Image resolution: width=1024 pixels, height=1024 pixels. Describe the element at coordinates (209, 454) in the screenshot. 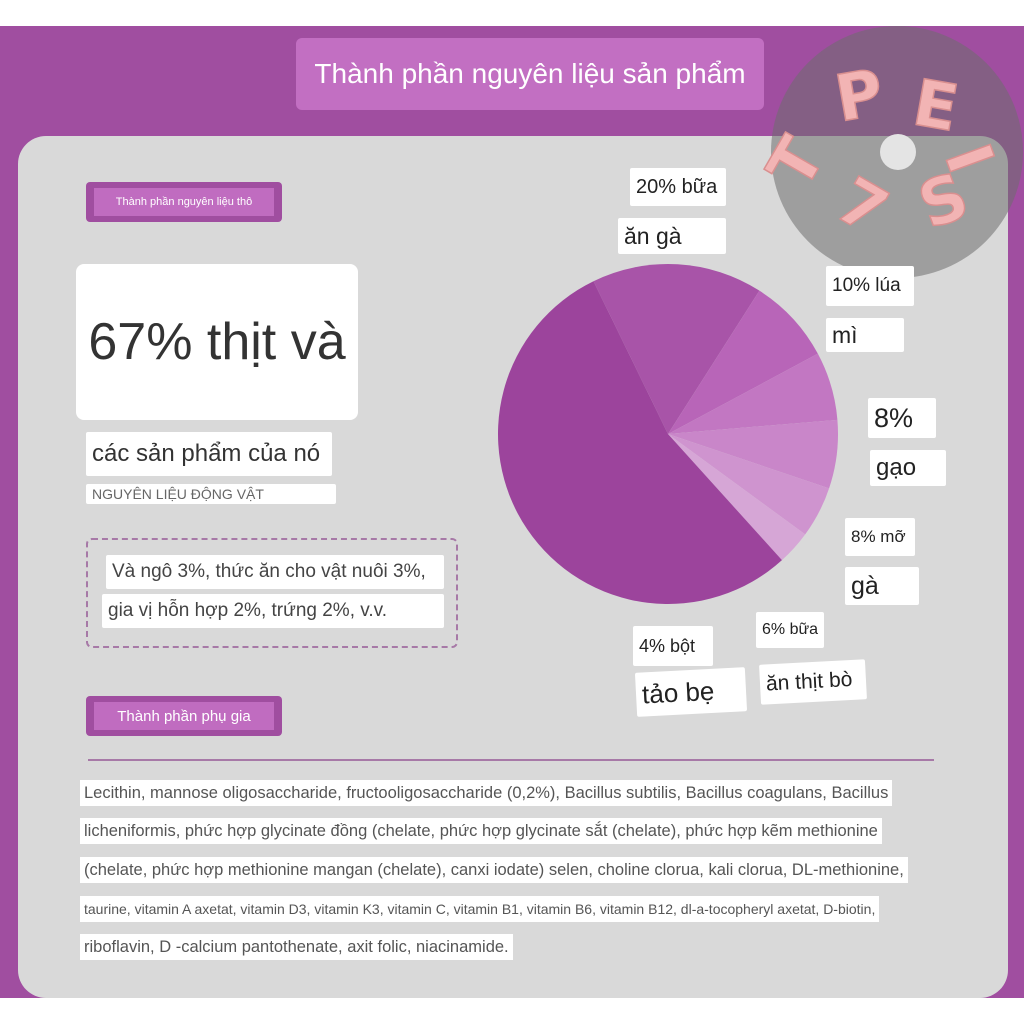

I see `headline-cont: các sản phẩm của nó` at that location.